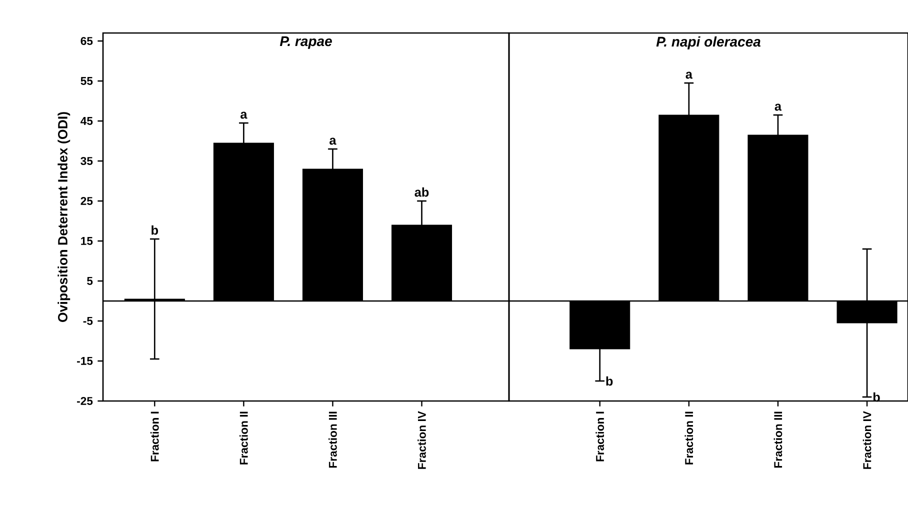 Image resolution: width=908 pixels, height=524 pixels. What do you see at coordinates (421, 192) in the screenshot?
I see `annotation: ab` at bounding box center [421, 192].